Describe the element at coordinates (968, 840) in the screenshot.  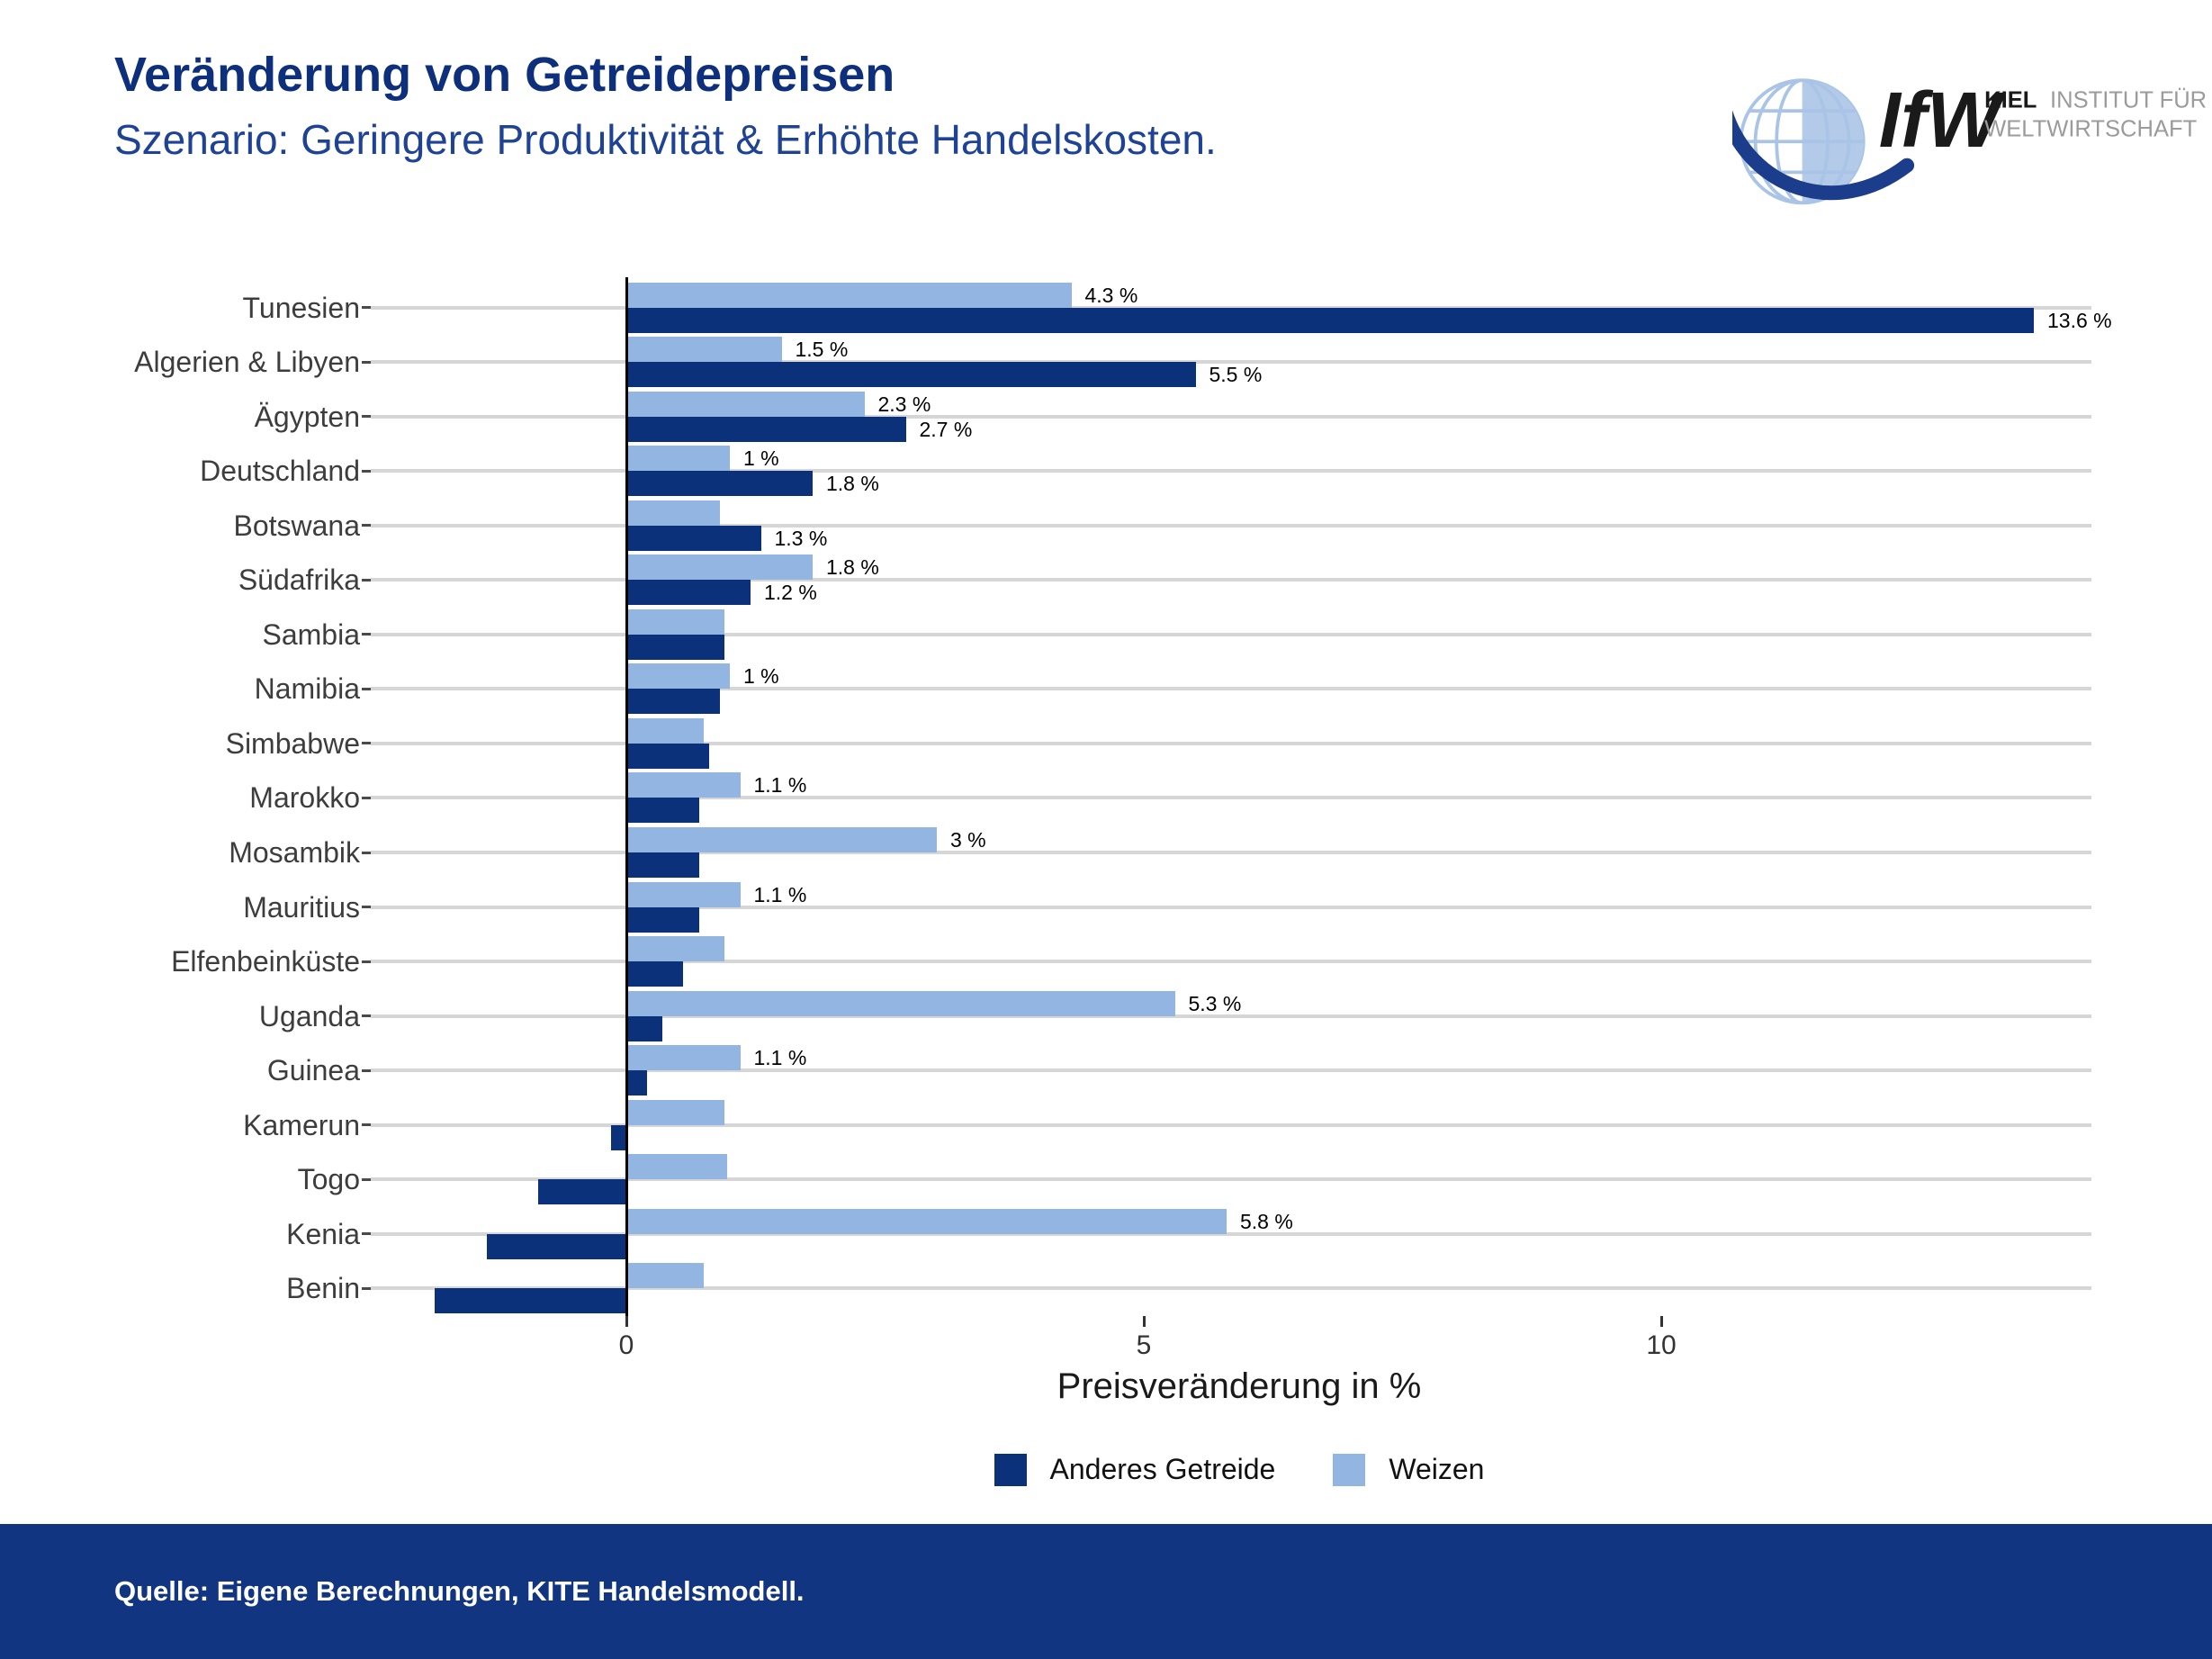
I see `bar-value-label: 3 %` at that location.